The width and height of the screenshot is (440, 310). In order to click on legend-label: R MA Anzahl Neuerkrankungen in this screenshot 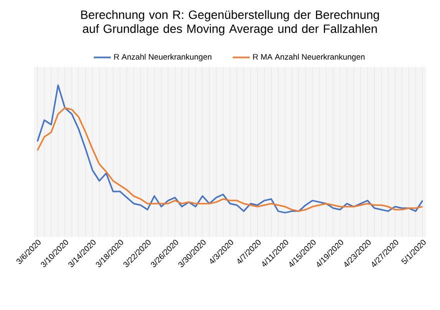, I will do `click(309, 58)`.